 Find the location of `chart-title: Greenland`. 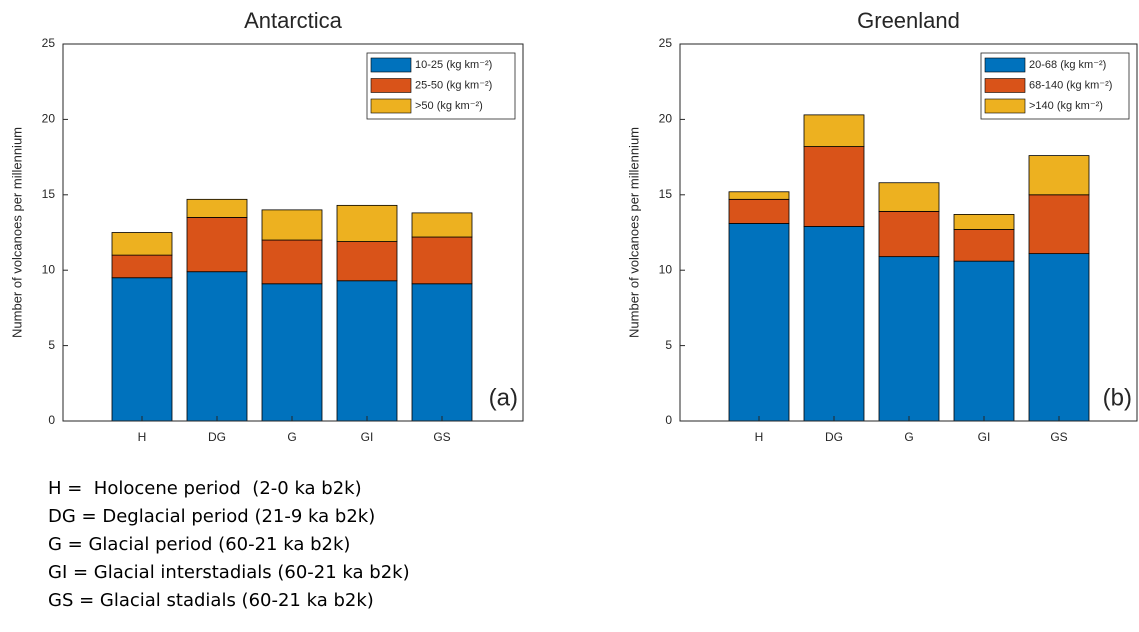

chart-title: Greenland is located at coordinates (908, 20).